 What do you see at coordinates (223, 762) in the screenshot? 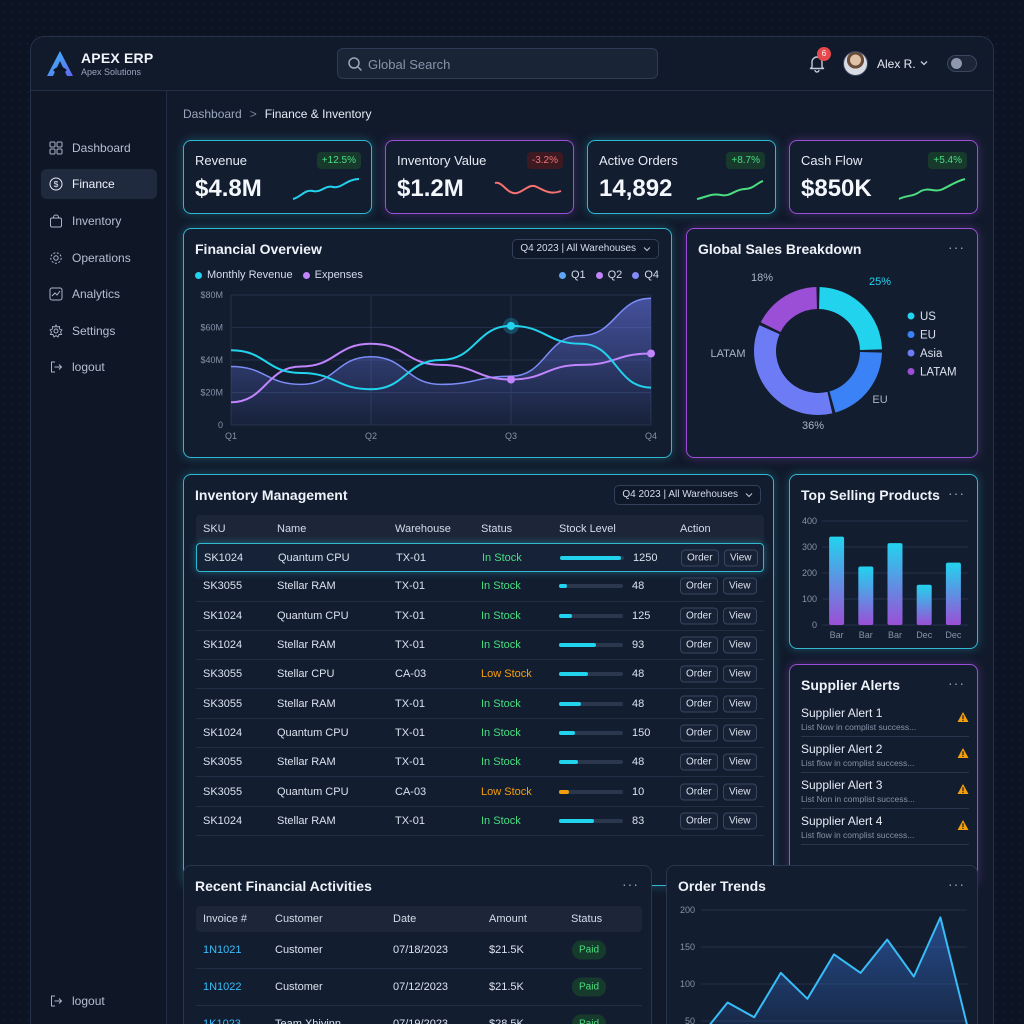
I see `sku-cell: SK3055` at bounding box center [223, 762].